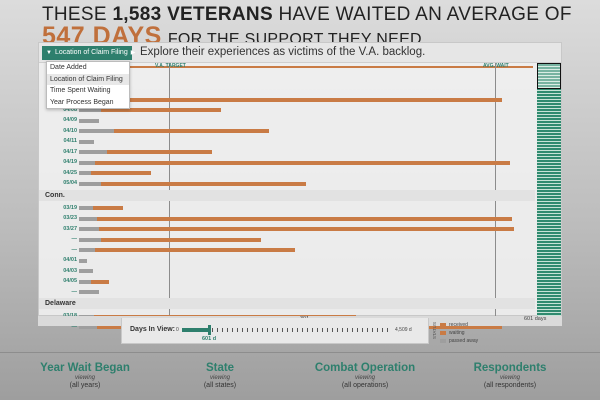 This screenshot has width=600, height=400. I want to click on sort-label: Location of Claim Filing, so click(91, 52).